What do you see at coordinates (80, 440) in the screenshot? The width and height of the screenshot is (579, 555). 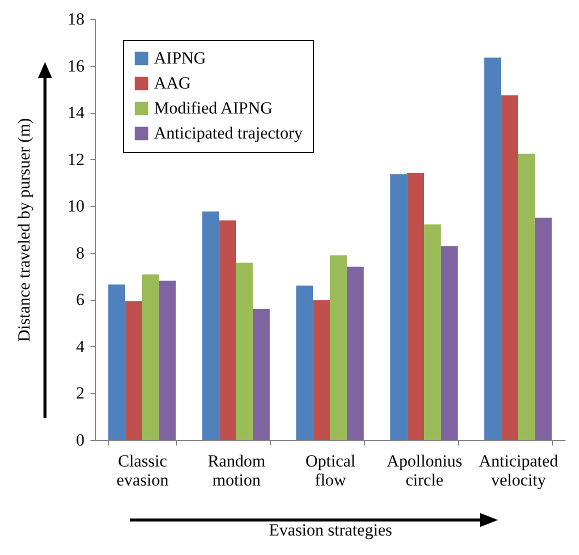 I see `y-tick-label: 0` at bounding box center [80, 440].